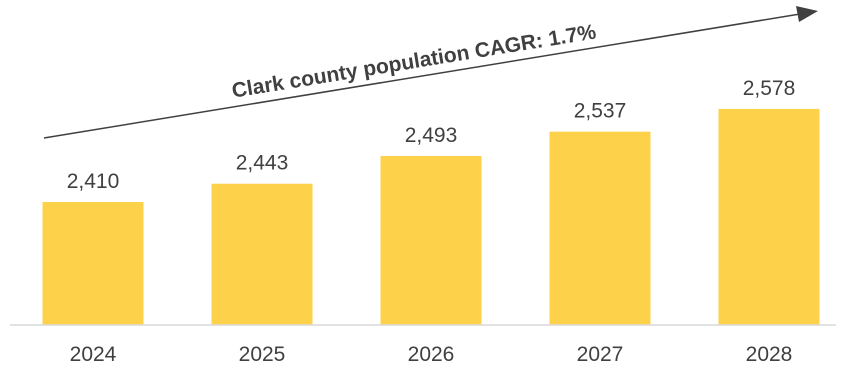 The height and width of the screenshot is (366, 844). What do you see at coordinates (431, 240) in the screenshot?
I see `bar-2026` at bounding box center [431, 240].